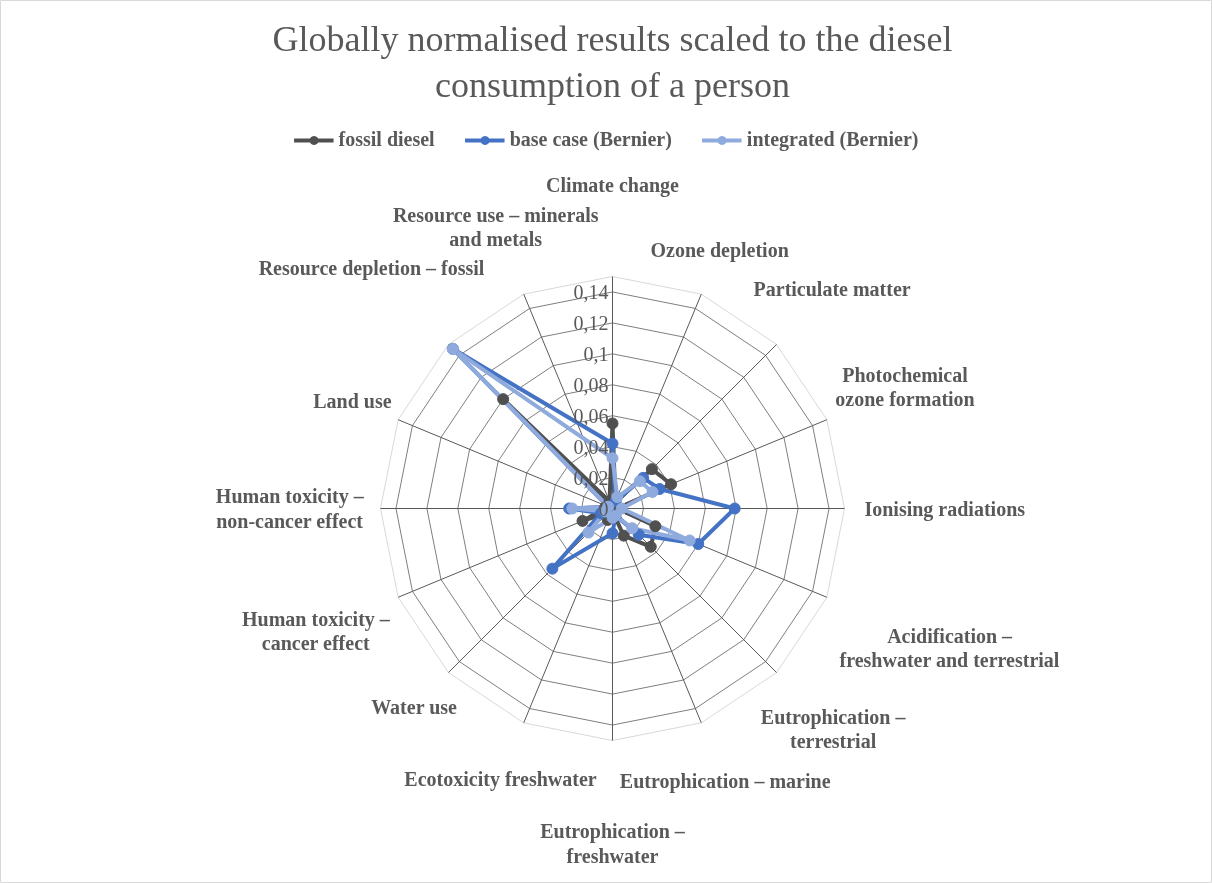 The image size is (1212, 883). Describe the element at coordinates (725, 781) in the screenshot. I see `spoke-label: Eutrophication – marine` at that location.